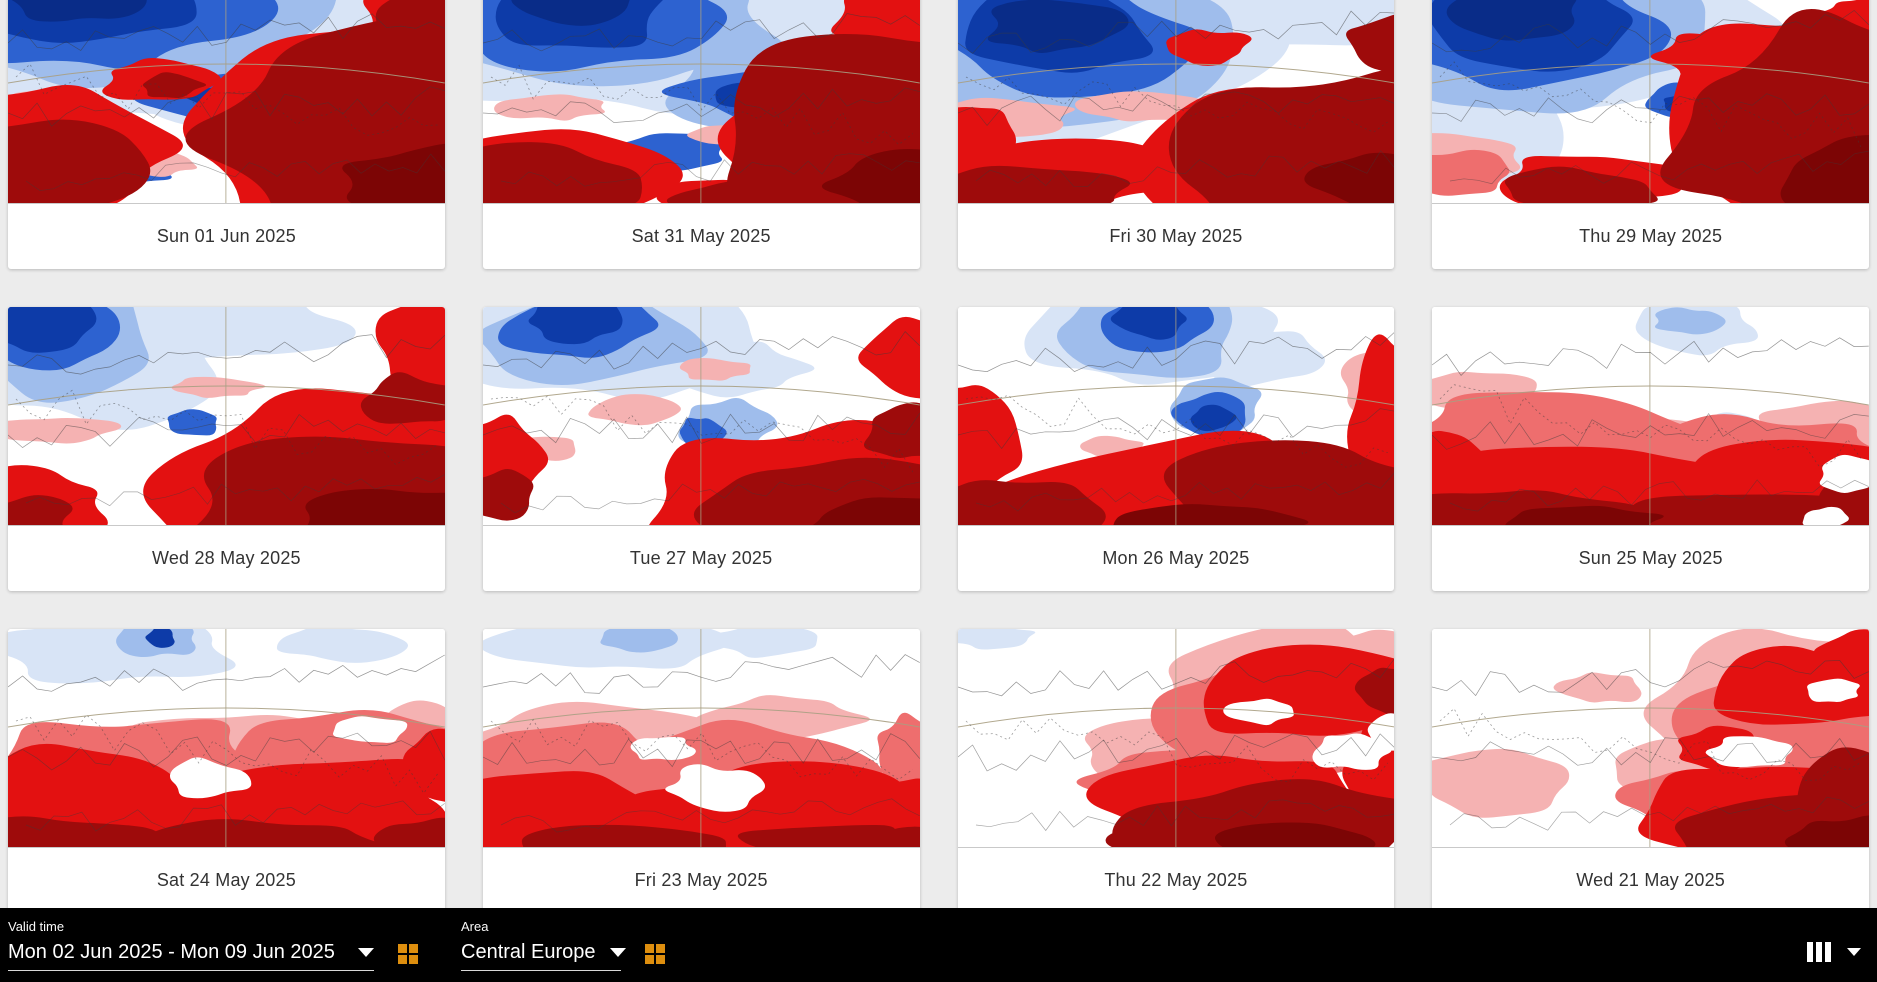 The width and height of the screenshot is (1877, 982). I want to click on card-date-label: Sun 25 May 2025, so click(1650, 558).